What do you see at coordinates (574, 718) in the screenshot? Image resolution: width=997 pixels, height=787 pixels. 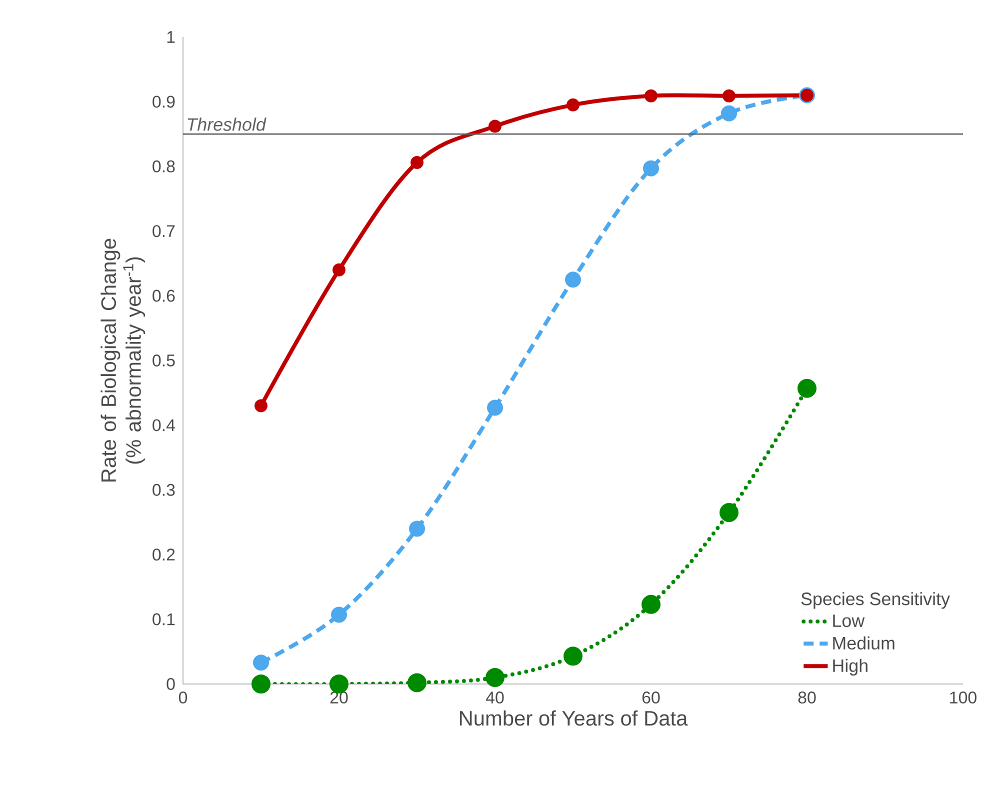 I see `x-axis-title: Number of Years of Data` at bounding box center [574, 718].